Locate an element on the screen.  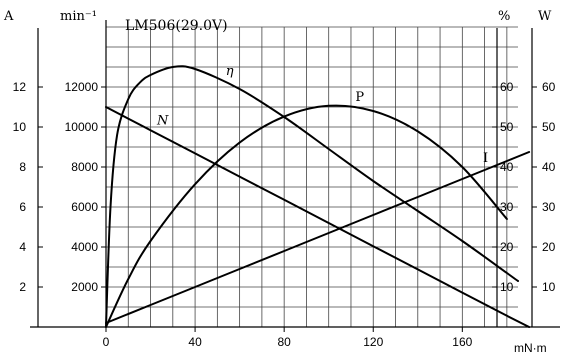
efficiency-tick-label: 10 is located at coordinates (507, 287).